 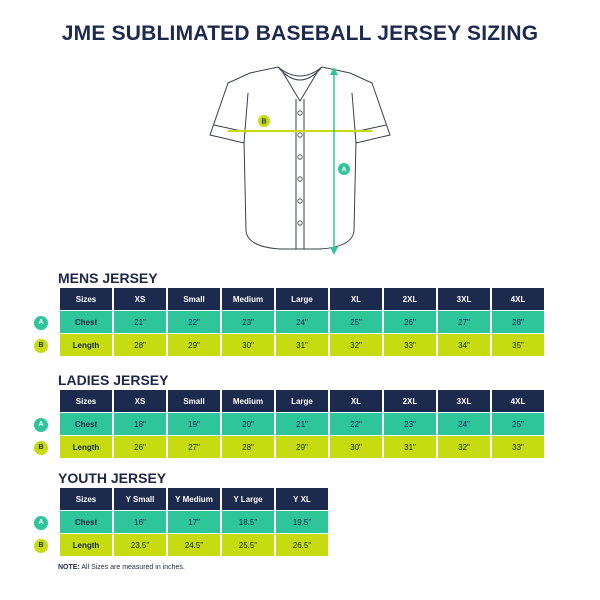 I want to click on table-cell: Y Small, so click(x=140, y=499).